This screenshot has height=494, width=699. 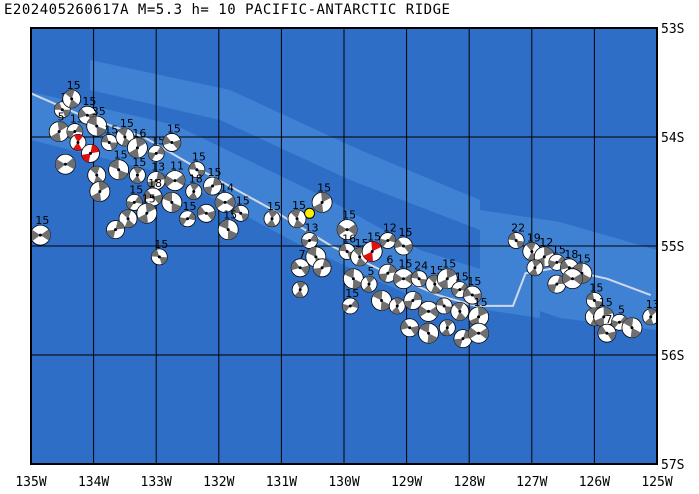 I want to click on latitude-label: 57S, so click(x=672, y=465).